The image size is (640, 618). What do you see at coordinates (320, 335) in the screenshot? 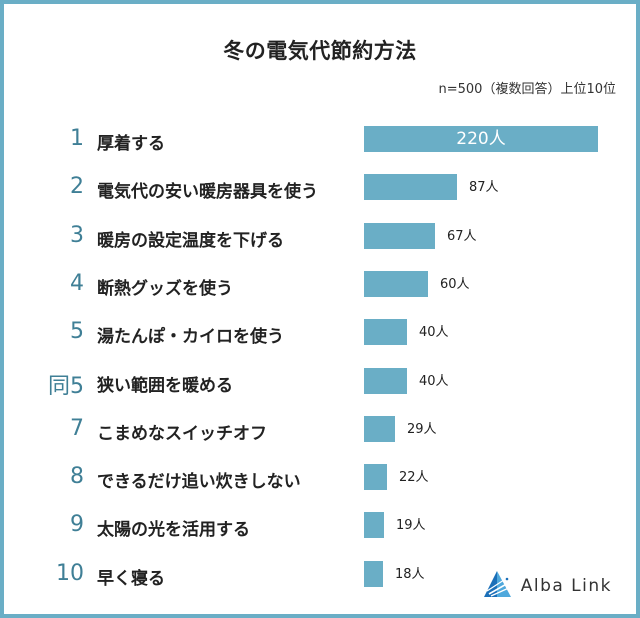
I see `bar-row: 5 湯たんぽ・カイロを使う 40人` at bounding box center [320, 335].